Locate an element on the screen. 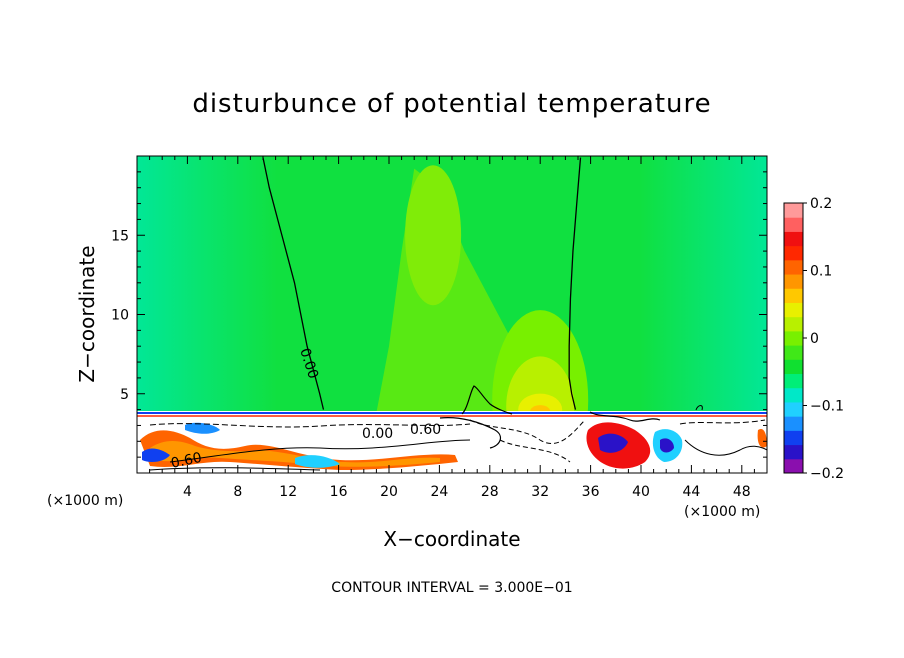 The height and width of the screenshot is (658, 904). x-tick-label: 32 is located at coordinates (540, 492).